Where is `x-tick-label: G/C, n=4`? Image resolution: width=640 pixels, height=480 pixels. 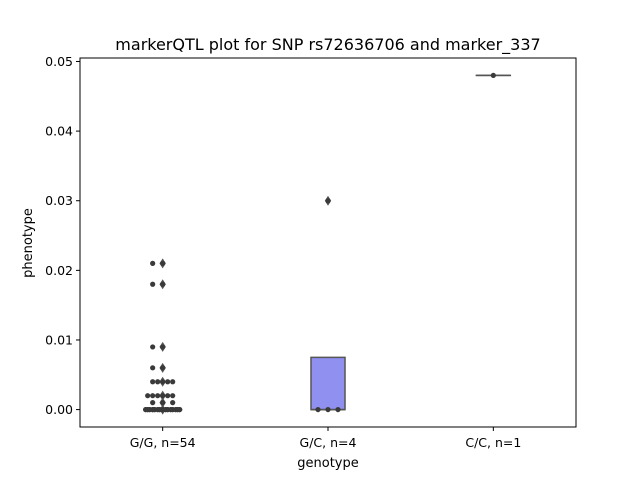 x-tick-label: G/C, n=4 is located at coordinates (328, 442).